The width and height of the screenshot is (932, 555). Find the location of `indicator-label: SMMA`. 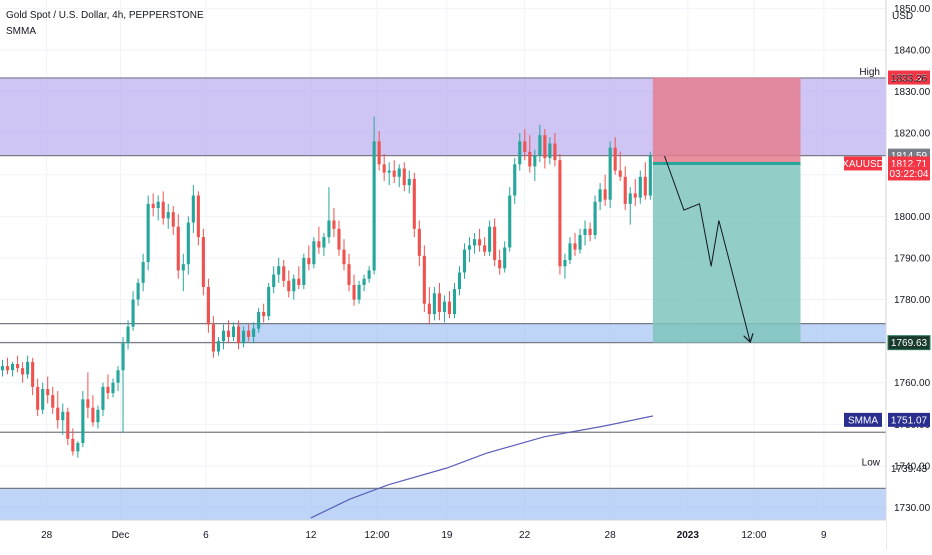

indicator-label: SMMA is located at coordinates (21, 31).